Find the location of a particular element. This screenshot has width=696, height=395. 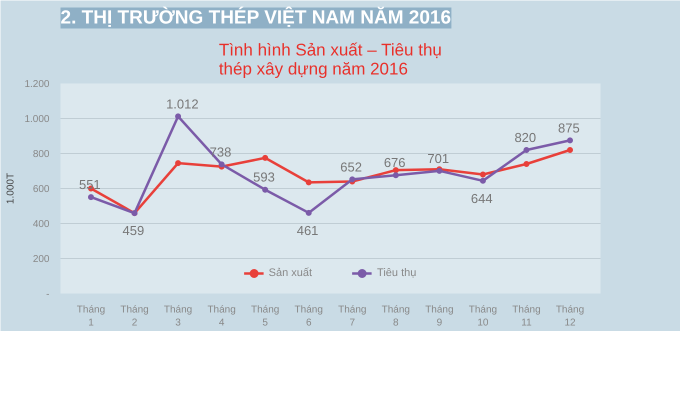

x-tick-label: Tháng 6 is located at coordinates (308, 316).